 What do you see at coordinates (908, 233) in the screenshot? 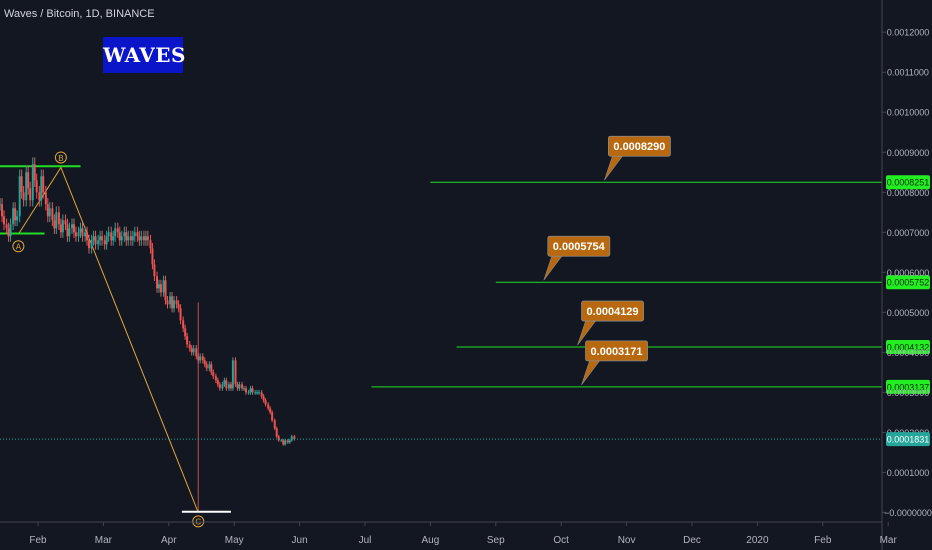
I see `y-tick-label: 0.0007000` at bounding box center [908, 233].